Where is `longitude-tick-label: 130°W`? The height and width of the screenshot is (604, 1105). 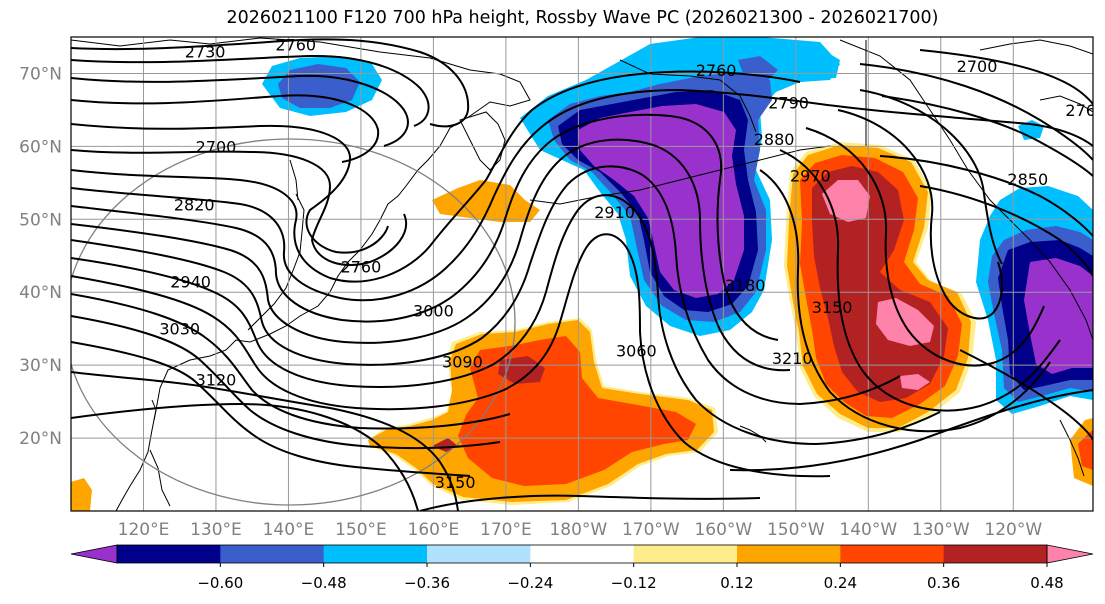
longitude-tick-label: 130°W is located at coordinates (941, 530).